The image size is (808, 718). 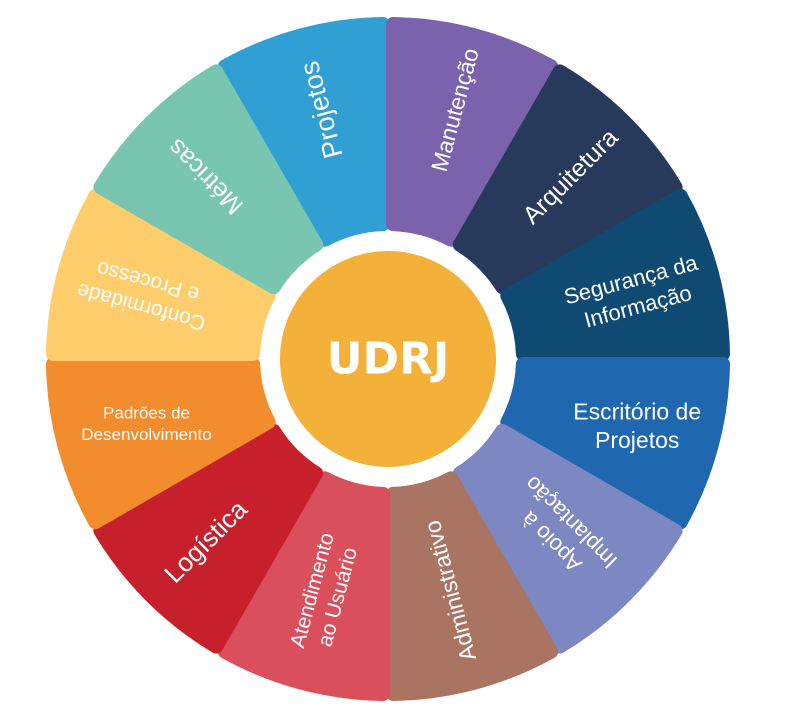 I want to click on segment-seguranca, so click(x=615, y=274).